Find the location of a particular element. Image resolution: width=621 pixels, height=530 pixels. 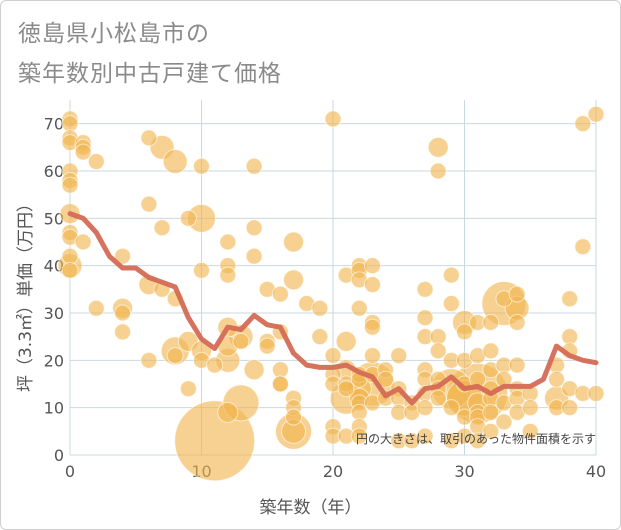

y-tick-label: 0 is located at coordinates (59, 455).